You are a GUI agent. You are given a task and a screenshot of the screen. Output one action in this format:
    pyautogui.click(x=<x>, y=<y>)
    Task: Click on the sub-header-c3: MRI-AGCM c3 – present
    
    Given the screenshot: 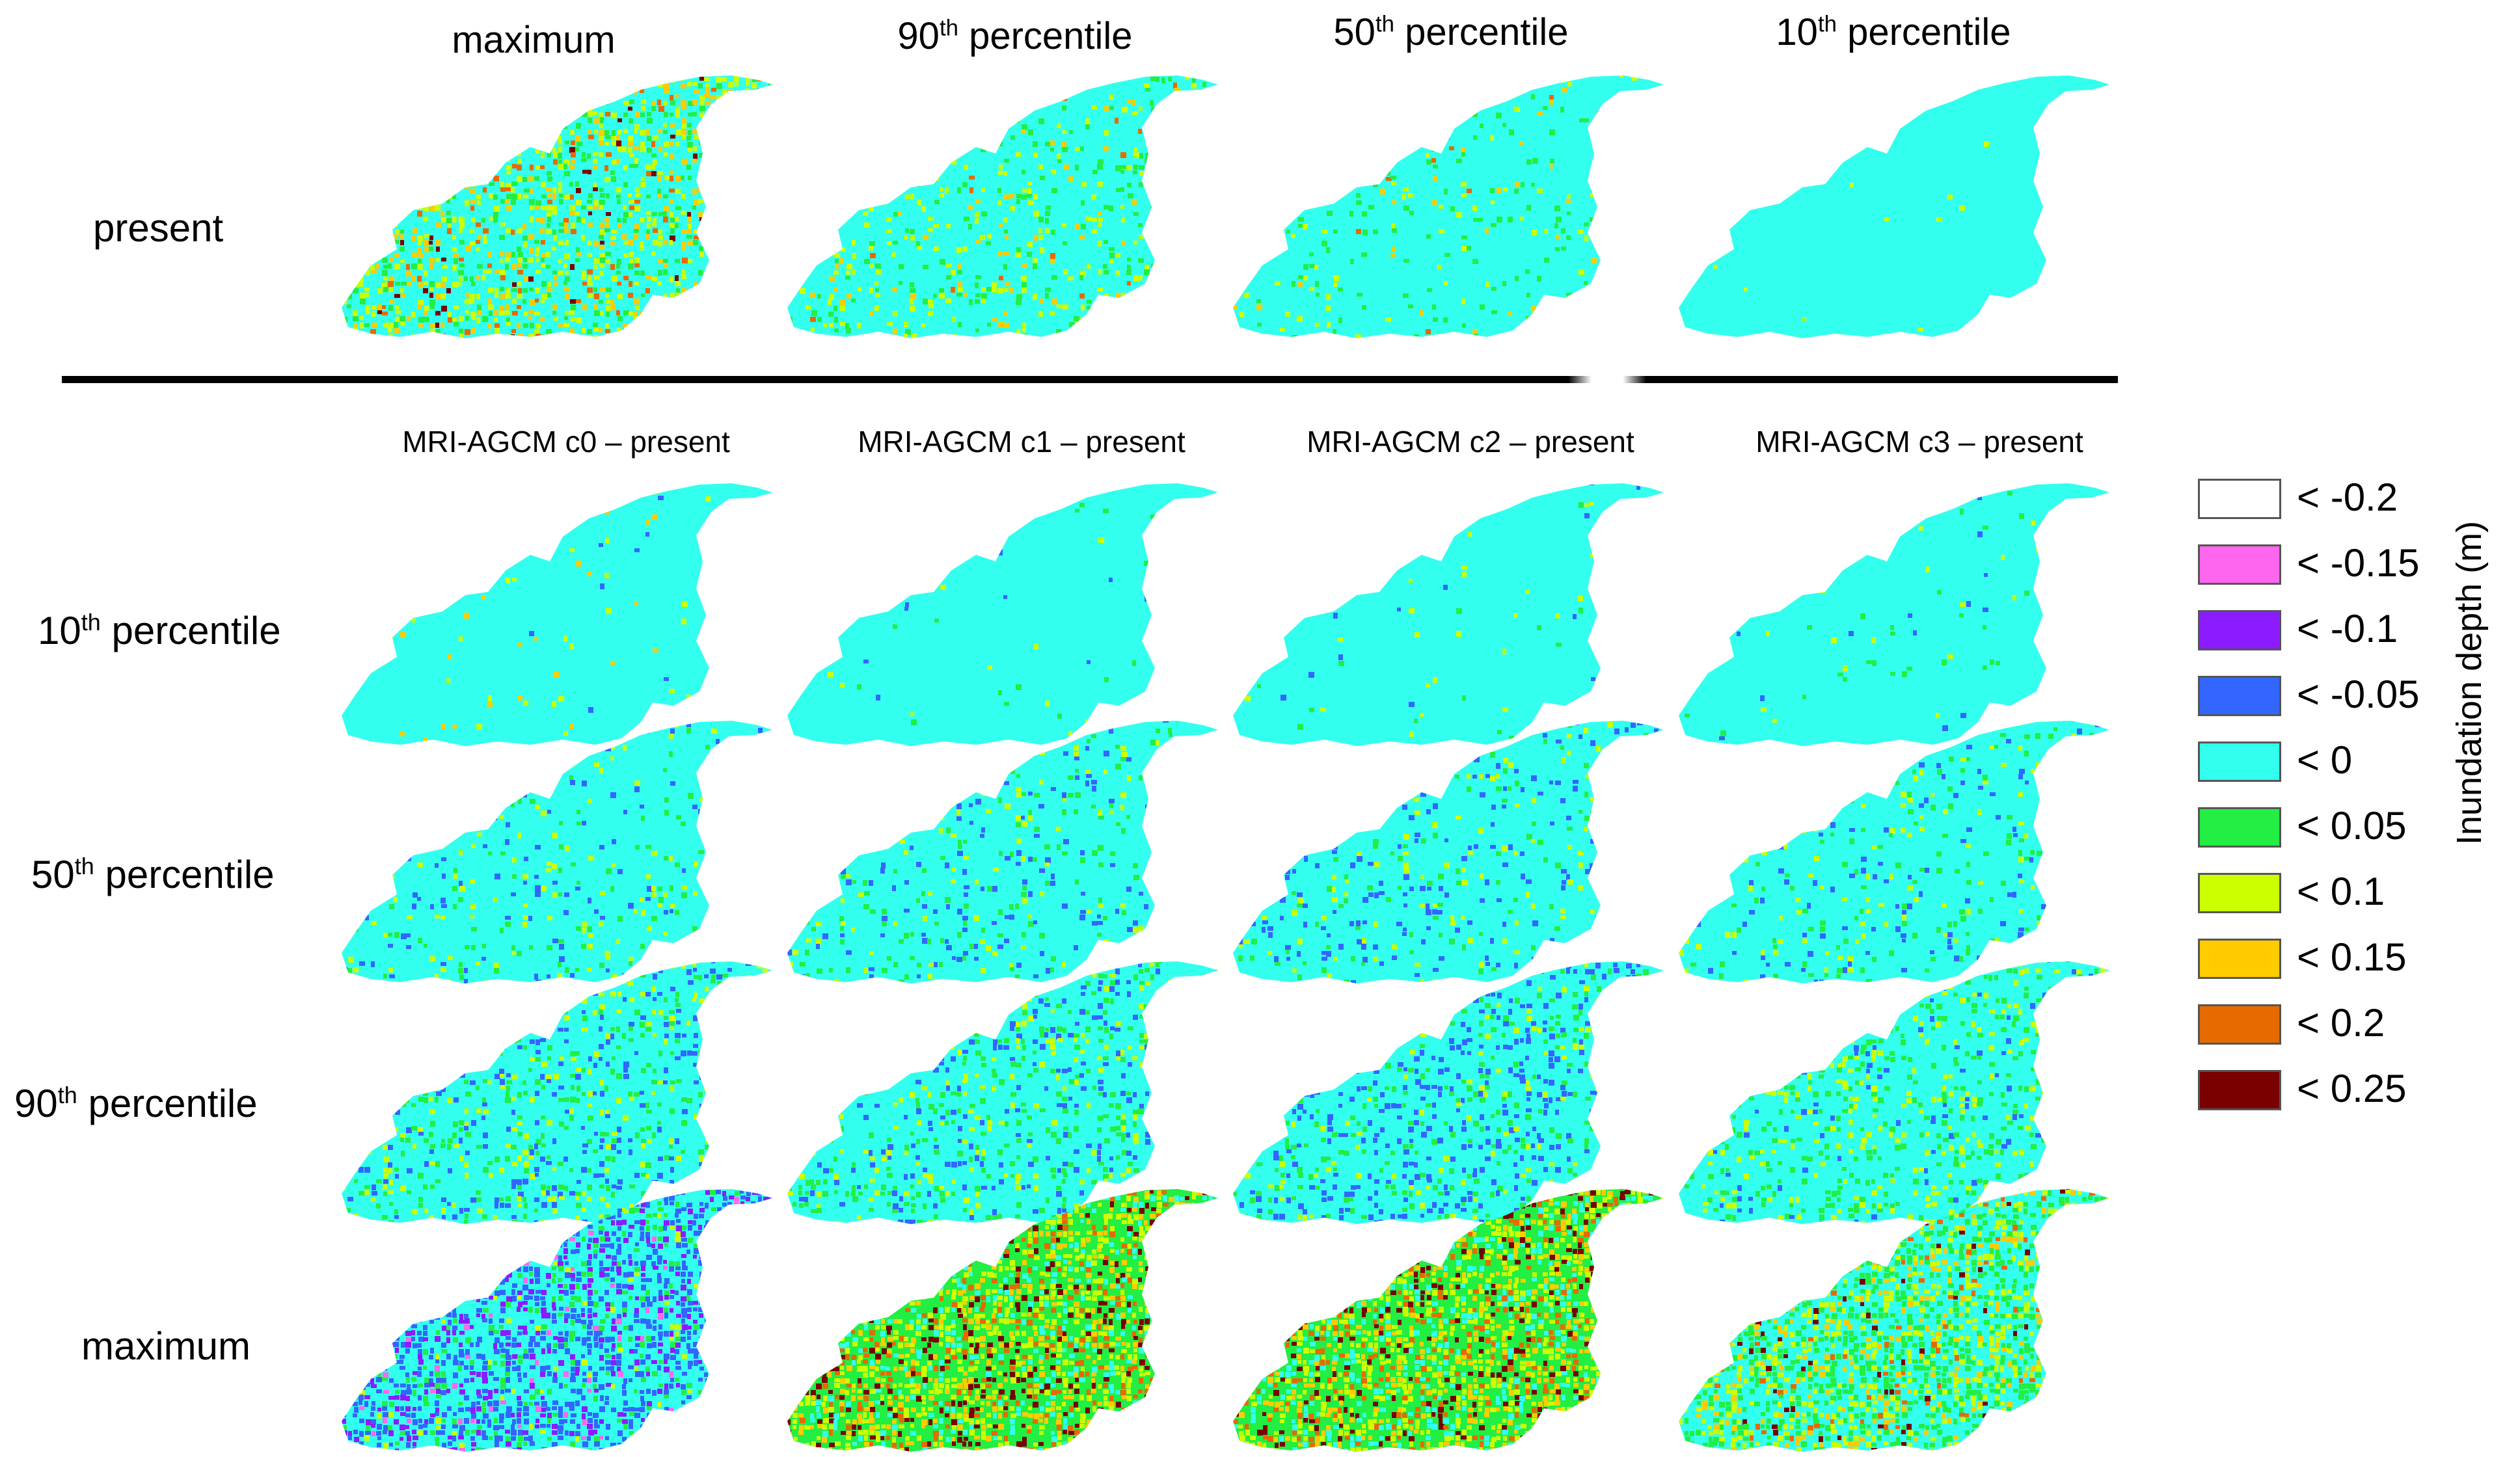 What is the action you would take?
    pyautogui.click(x=1919, y=441)
    